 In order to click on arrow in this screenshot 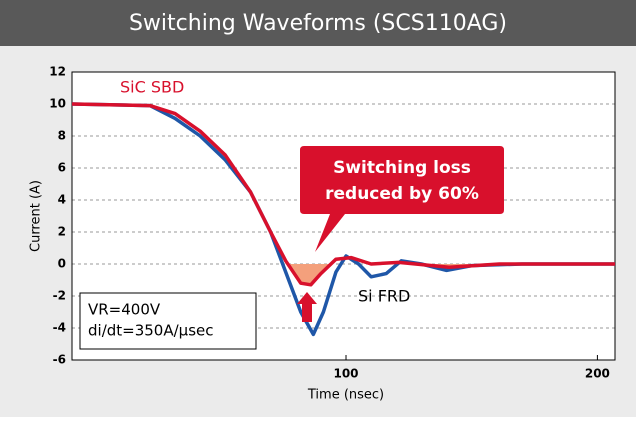, I will do `click(307, 307)`.